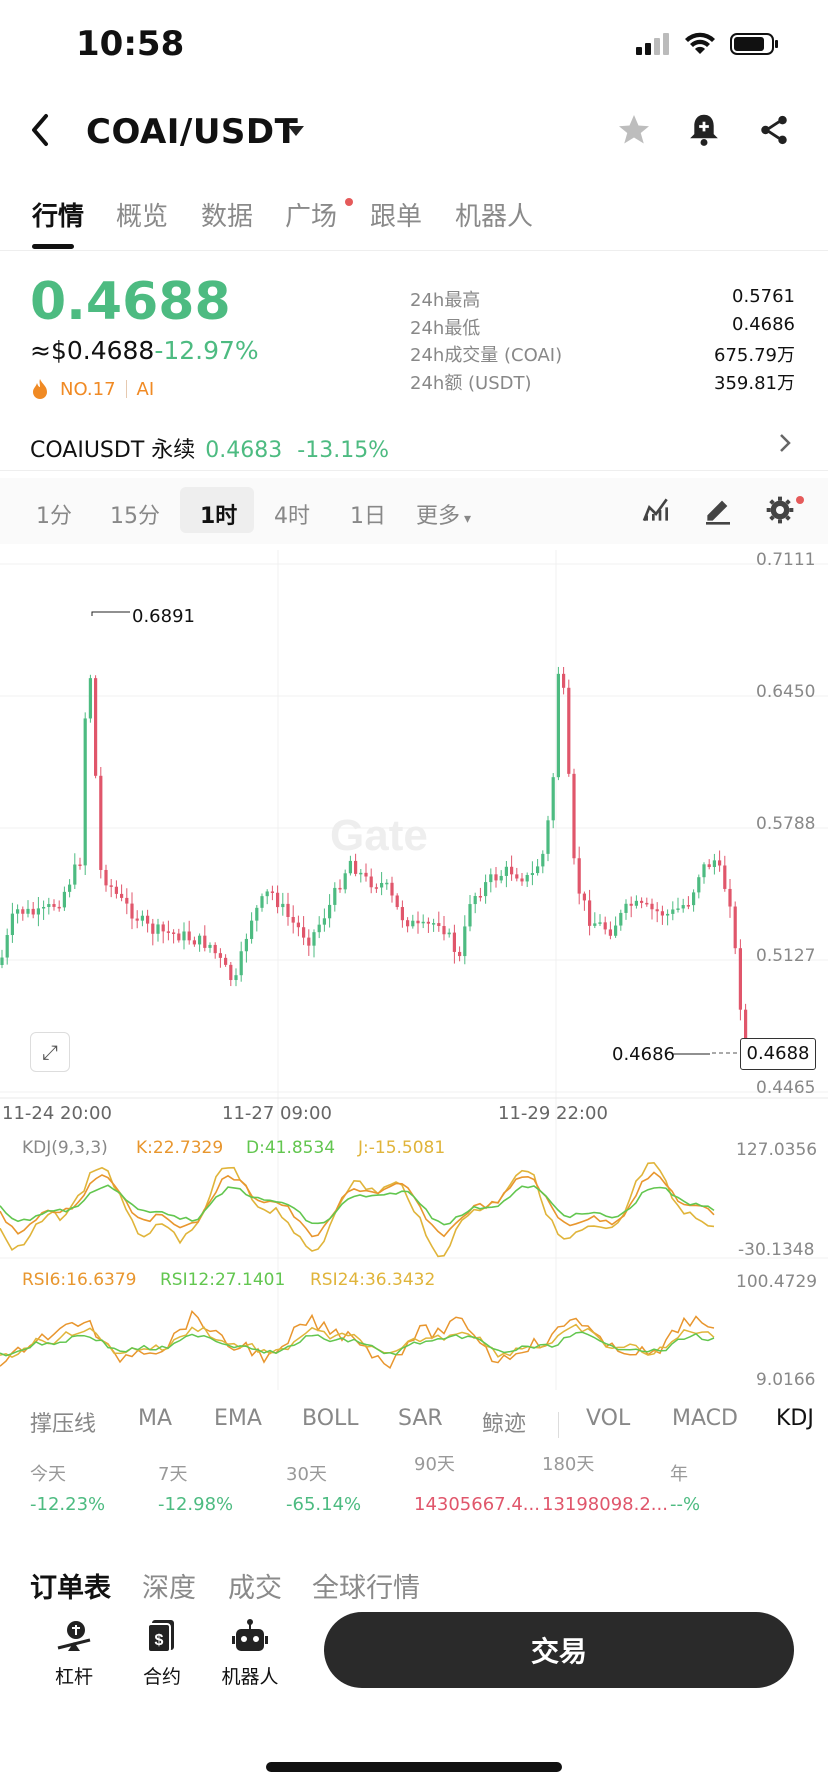 Image resolution: width=828 pixels, height=1792 pixels. What do you see at coordinates (142, 217) in the screenshot?
I see `tab-overview: 概览` at bounding box center [142, 217].